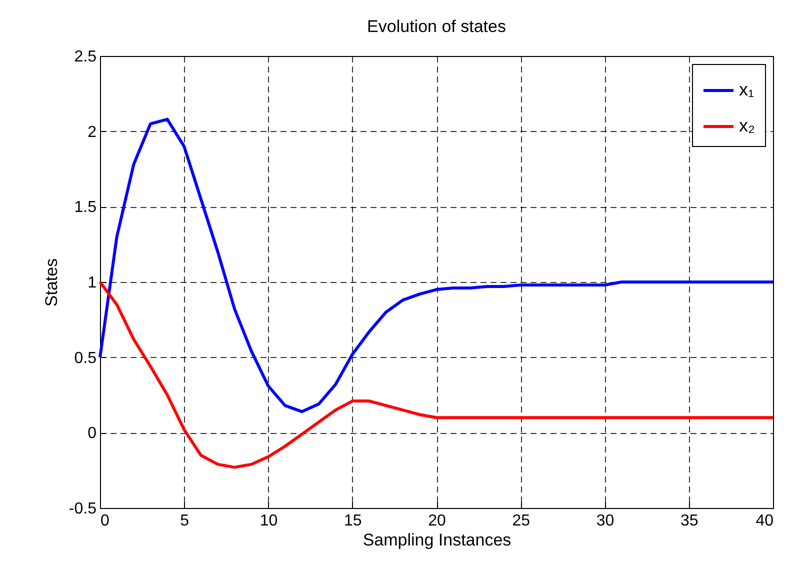 Image resolution: width=788 pixels, height=579 pixels. I want to click on y-tick-label: 2, so click(92, 132).